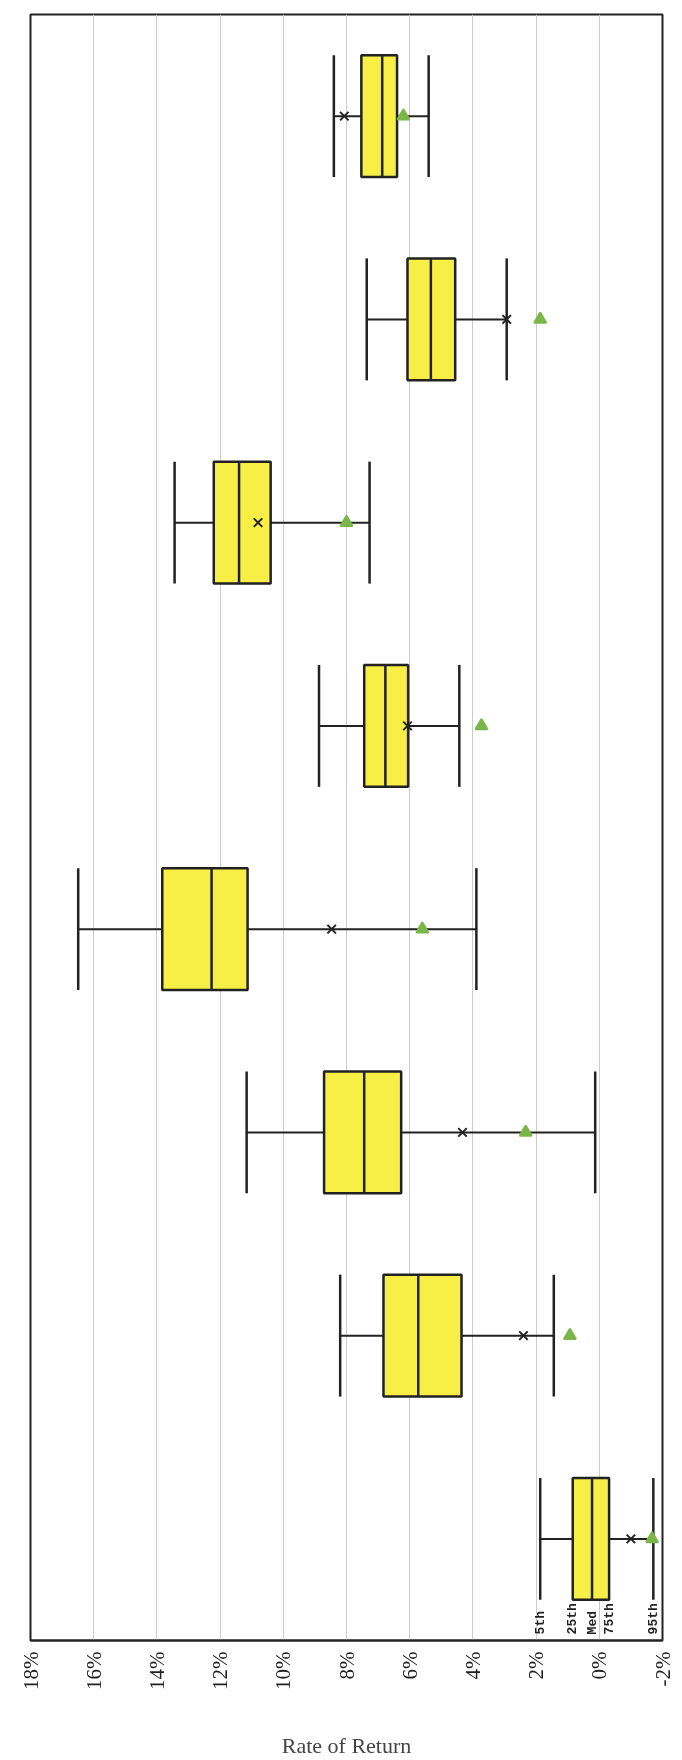 This screenshot has width=682, height=1760. What do you see at coordinates (536, 1665) in the screenshot?
I see `x-tick-label: 2%` at bounding box center [536, 1665].